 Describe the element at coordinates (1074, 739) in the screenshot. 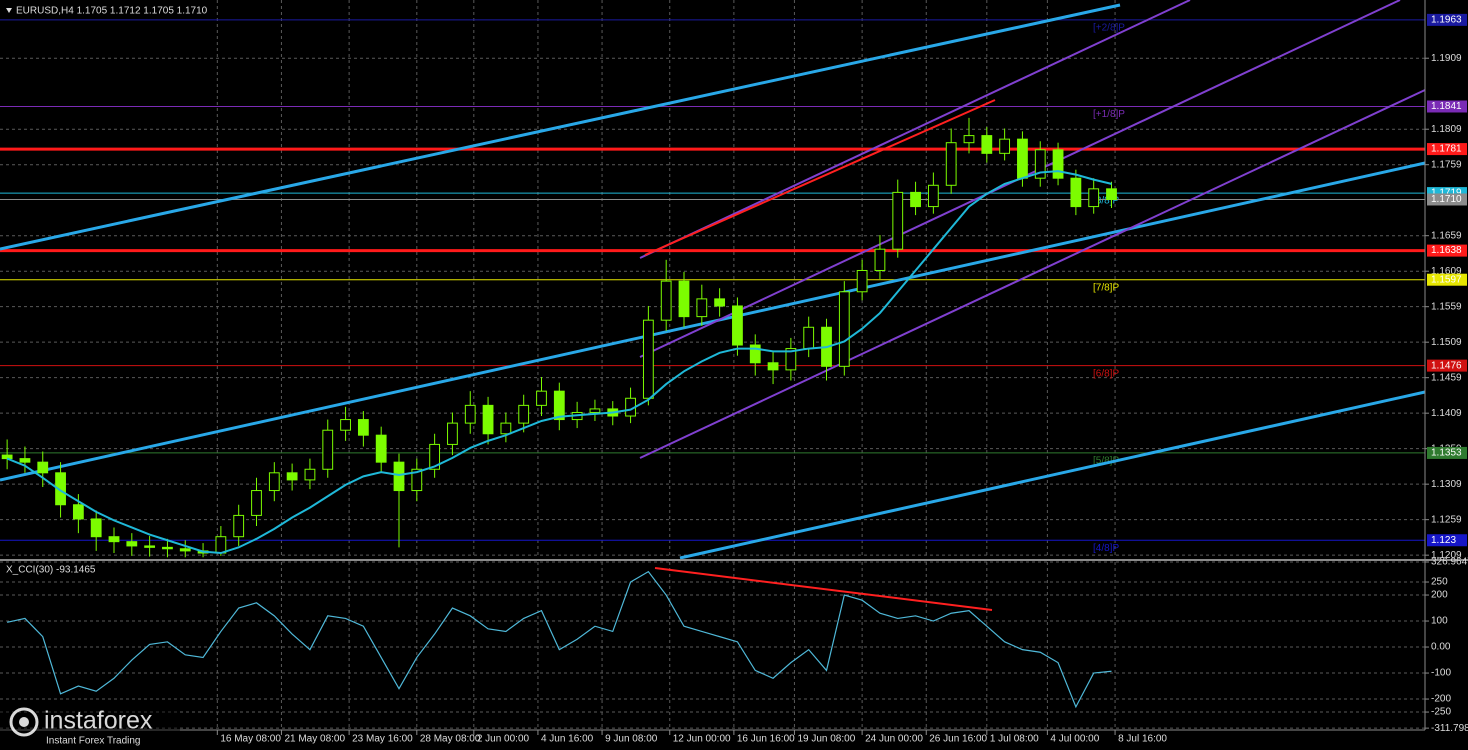

I see `x-tick-label: 4 Jul 00:00` at that location.